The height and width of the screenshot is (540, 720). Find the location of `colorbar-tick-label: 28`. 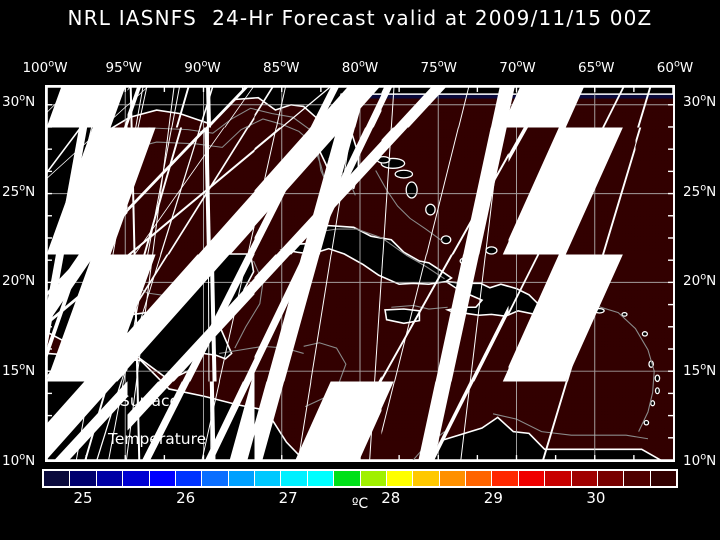

colorbar-tick-label: 28 is located at coordinates (391, 498).